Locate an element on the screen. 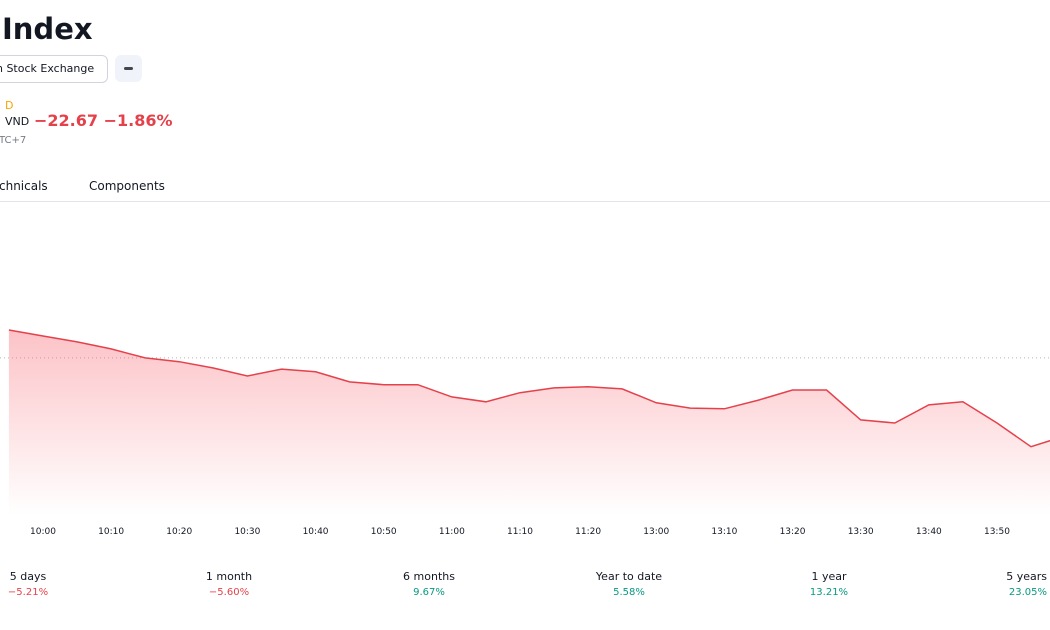 This screenshot has width=1050, height=630. title: Index is located at coordinates (47, 29).